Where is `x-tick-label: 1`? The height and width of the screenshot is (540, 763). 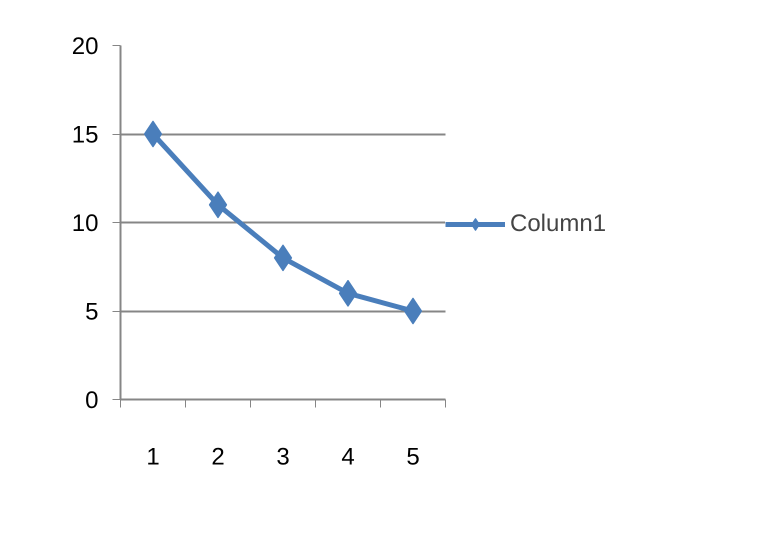 x-tick-label: 1 is located at coordinates (153, 457).